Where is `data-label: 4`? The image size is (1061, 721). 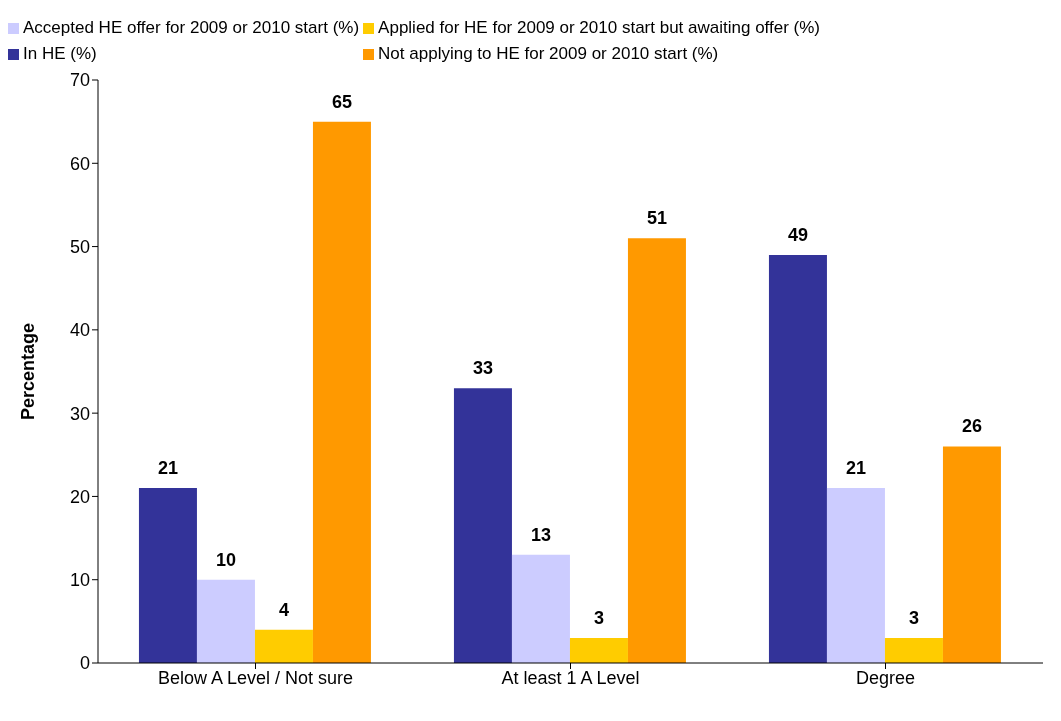 data-label: 4 is located at coordinates (283, 609).